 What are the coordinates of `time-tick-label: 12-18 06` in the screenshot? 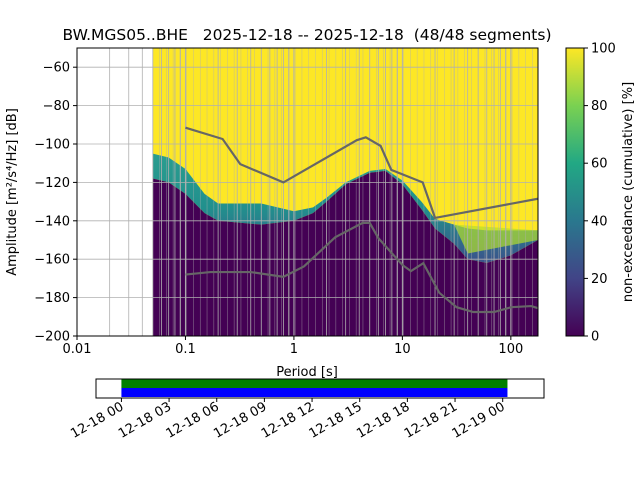 It's located at (193, 420).